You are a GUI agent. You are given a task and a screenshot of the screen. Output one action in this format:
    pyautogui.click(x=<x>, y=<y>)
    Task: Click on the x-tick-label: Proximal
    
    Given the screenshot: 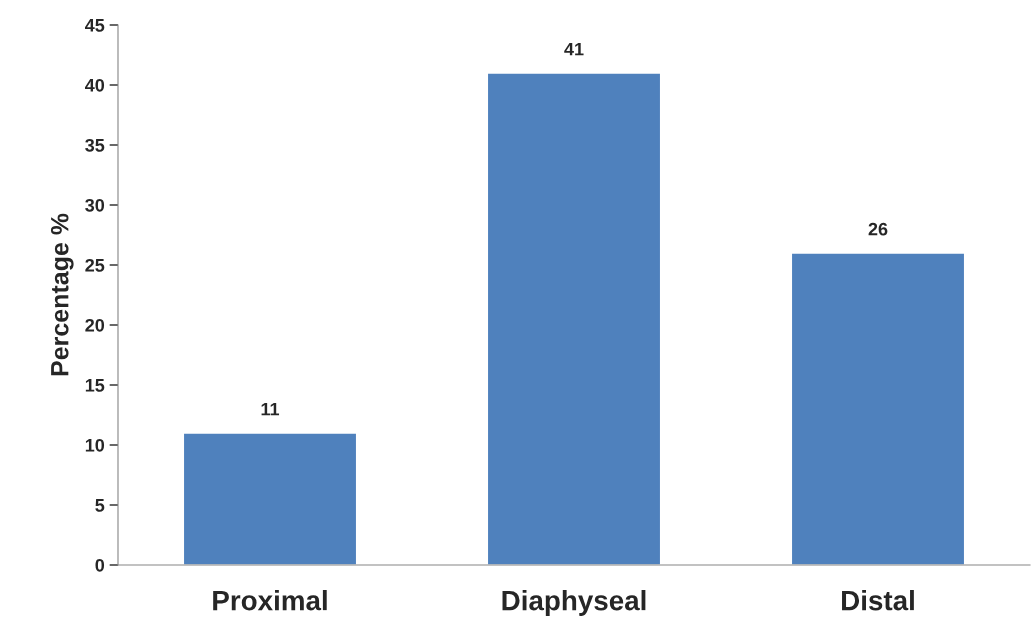 What is the action you would take?
    pyautogui.click(x=270, y=600)
    